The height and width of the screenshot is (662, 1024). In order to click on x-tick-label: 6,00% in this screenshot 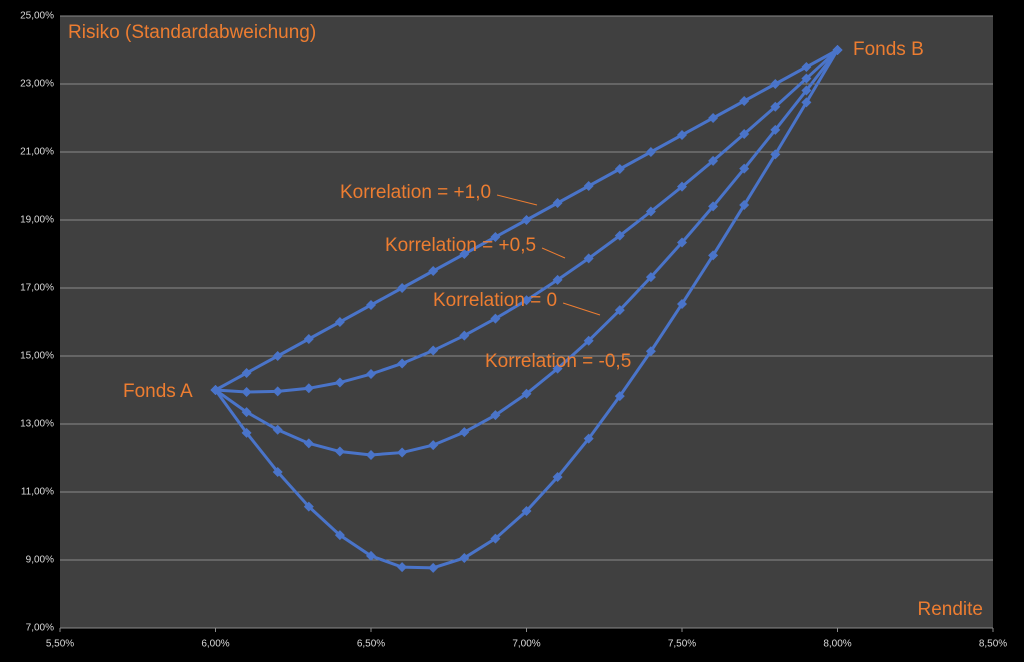, I will do `click(215, 644)`.